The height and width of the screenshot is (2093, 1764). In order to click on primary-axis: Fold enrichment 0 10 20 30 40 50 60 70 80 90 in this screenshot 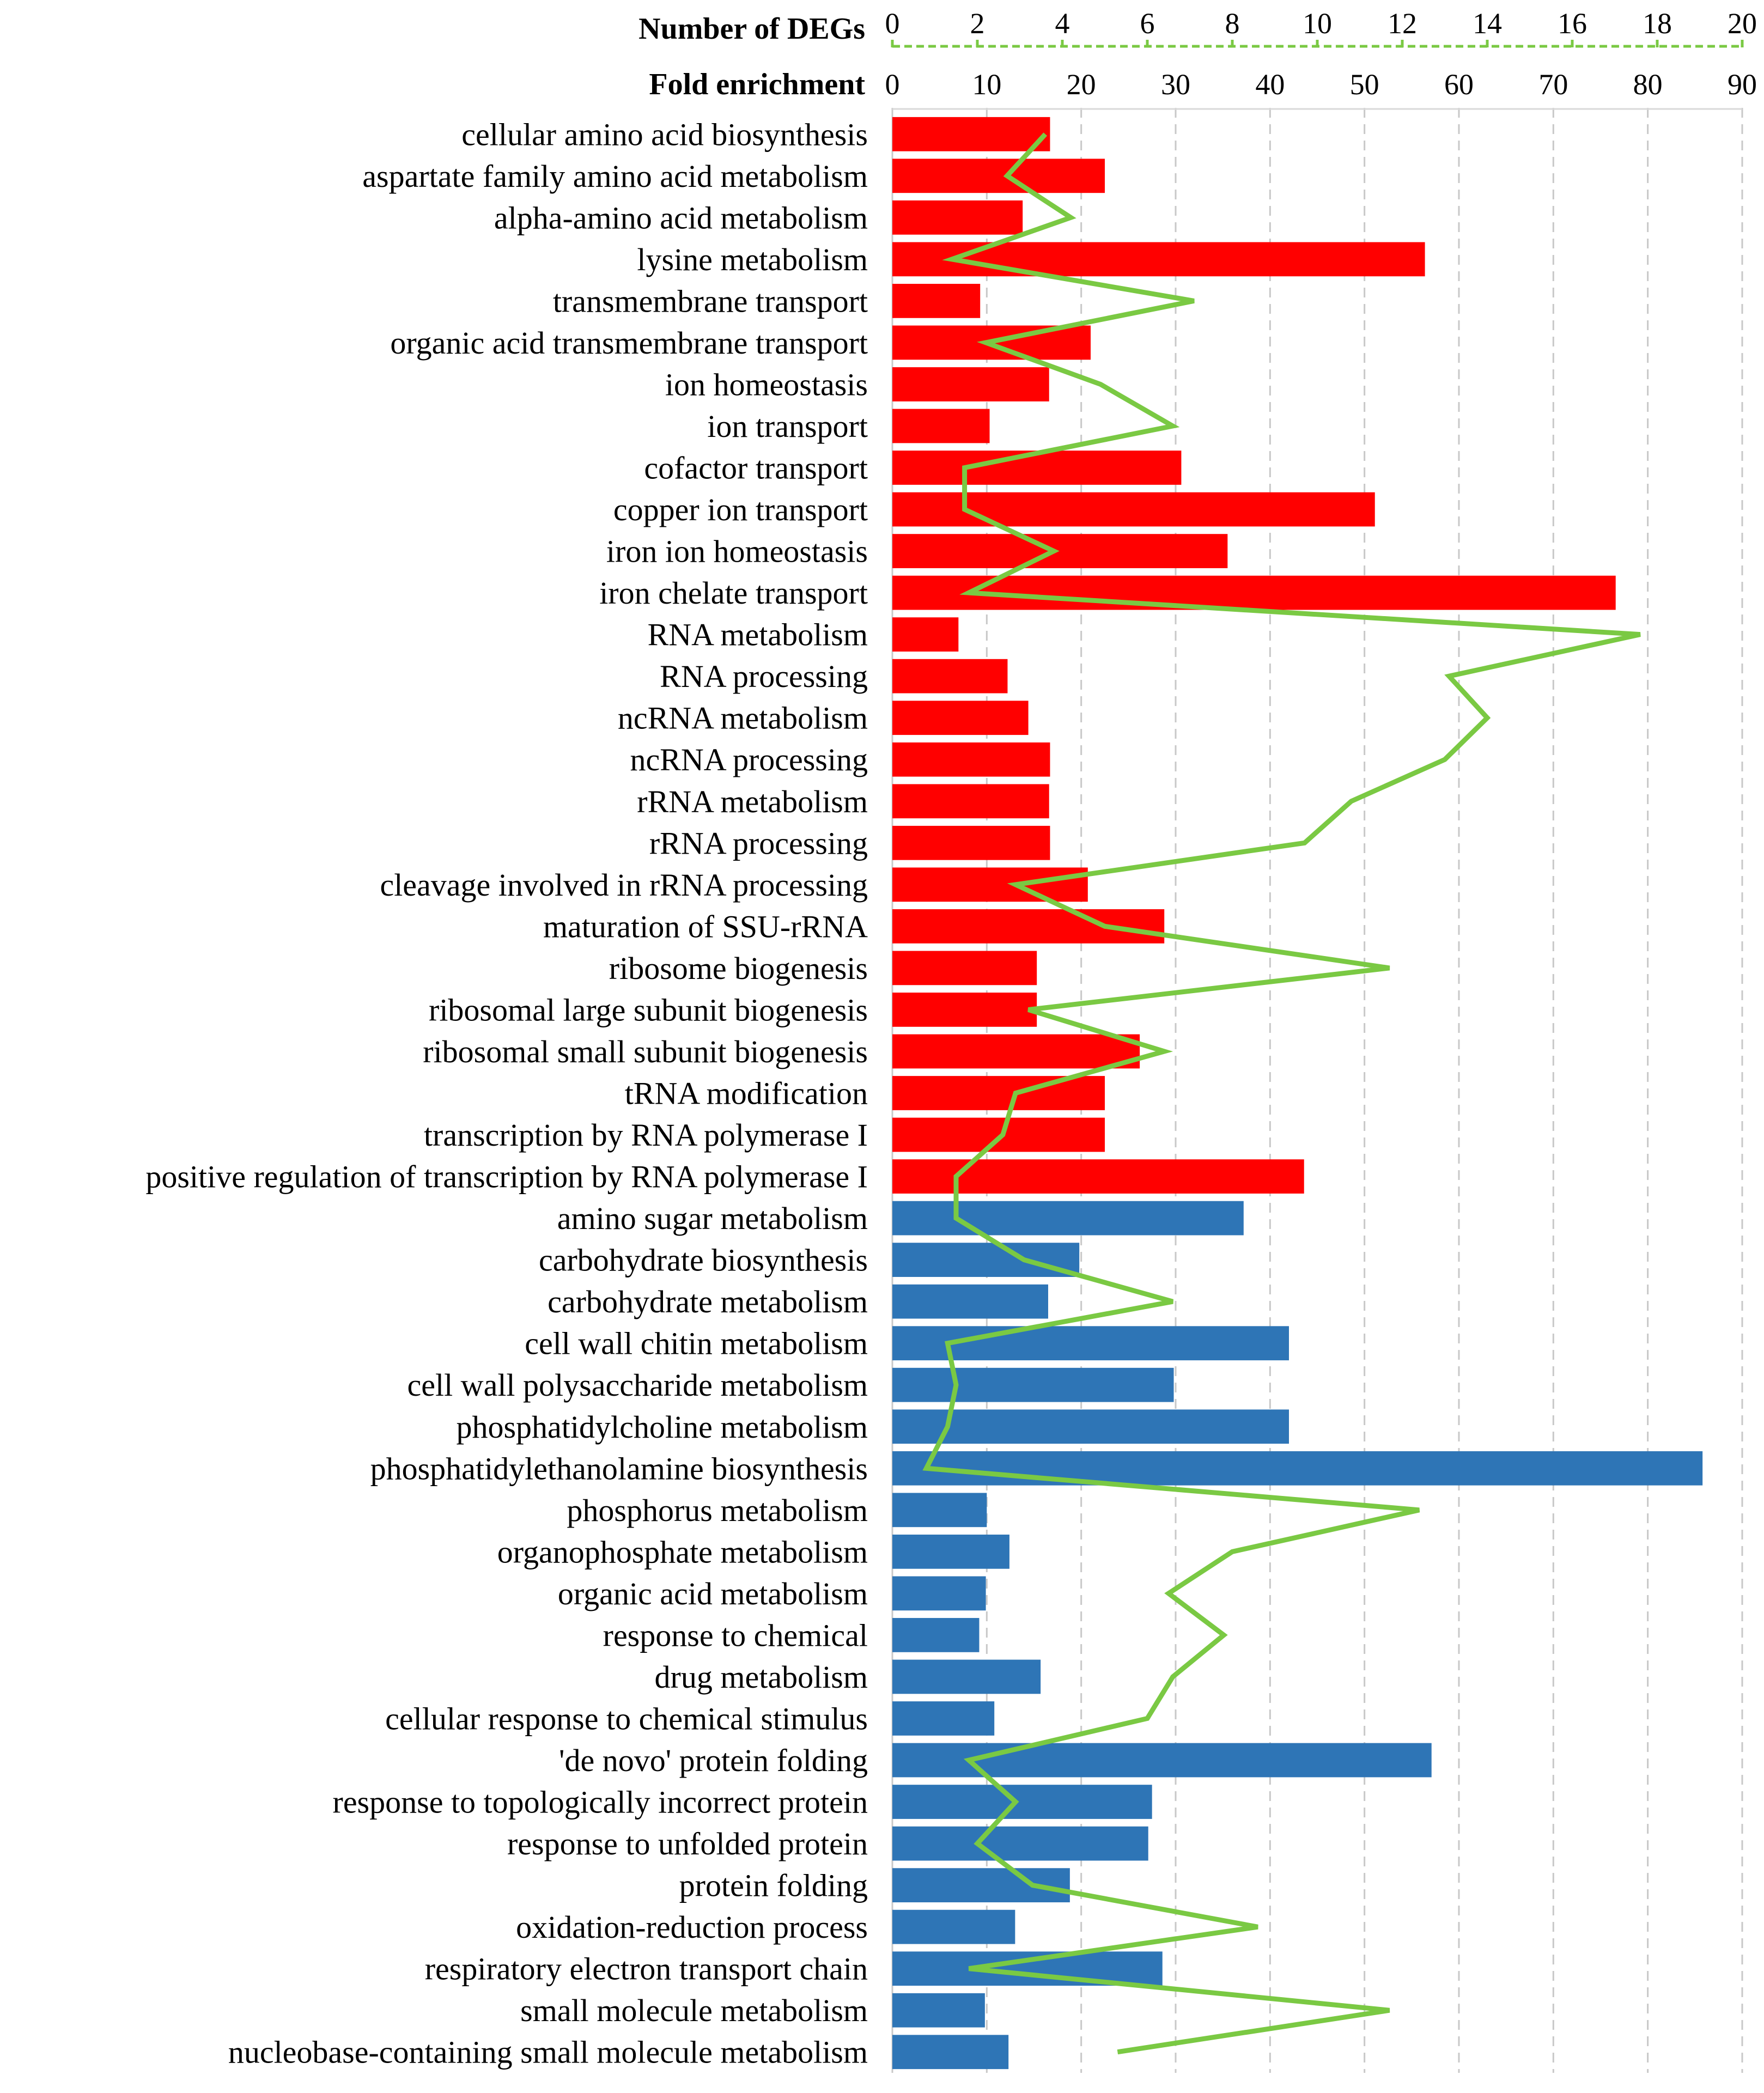, I will do `click(1203, 89)`.